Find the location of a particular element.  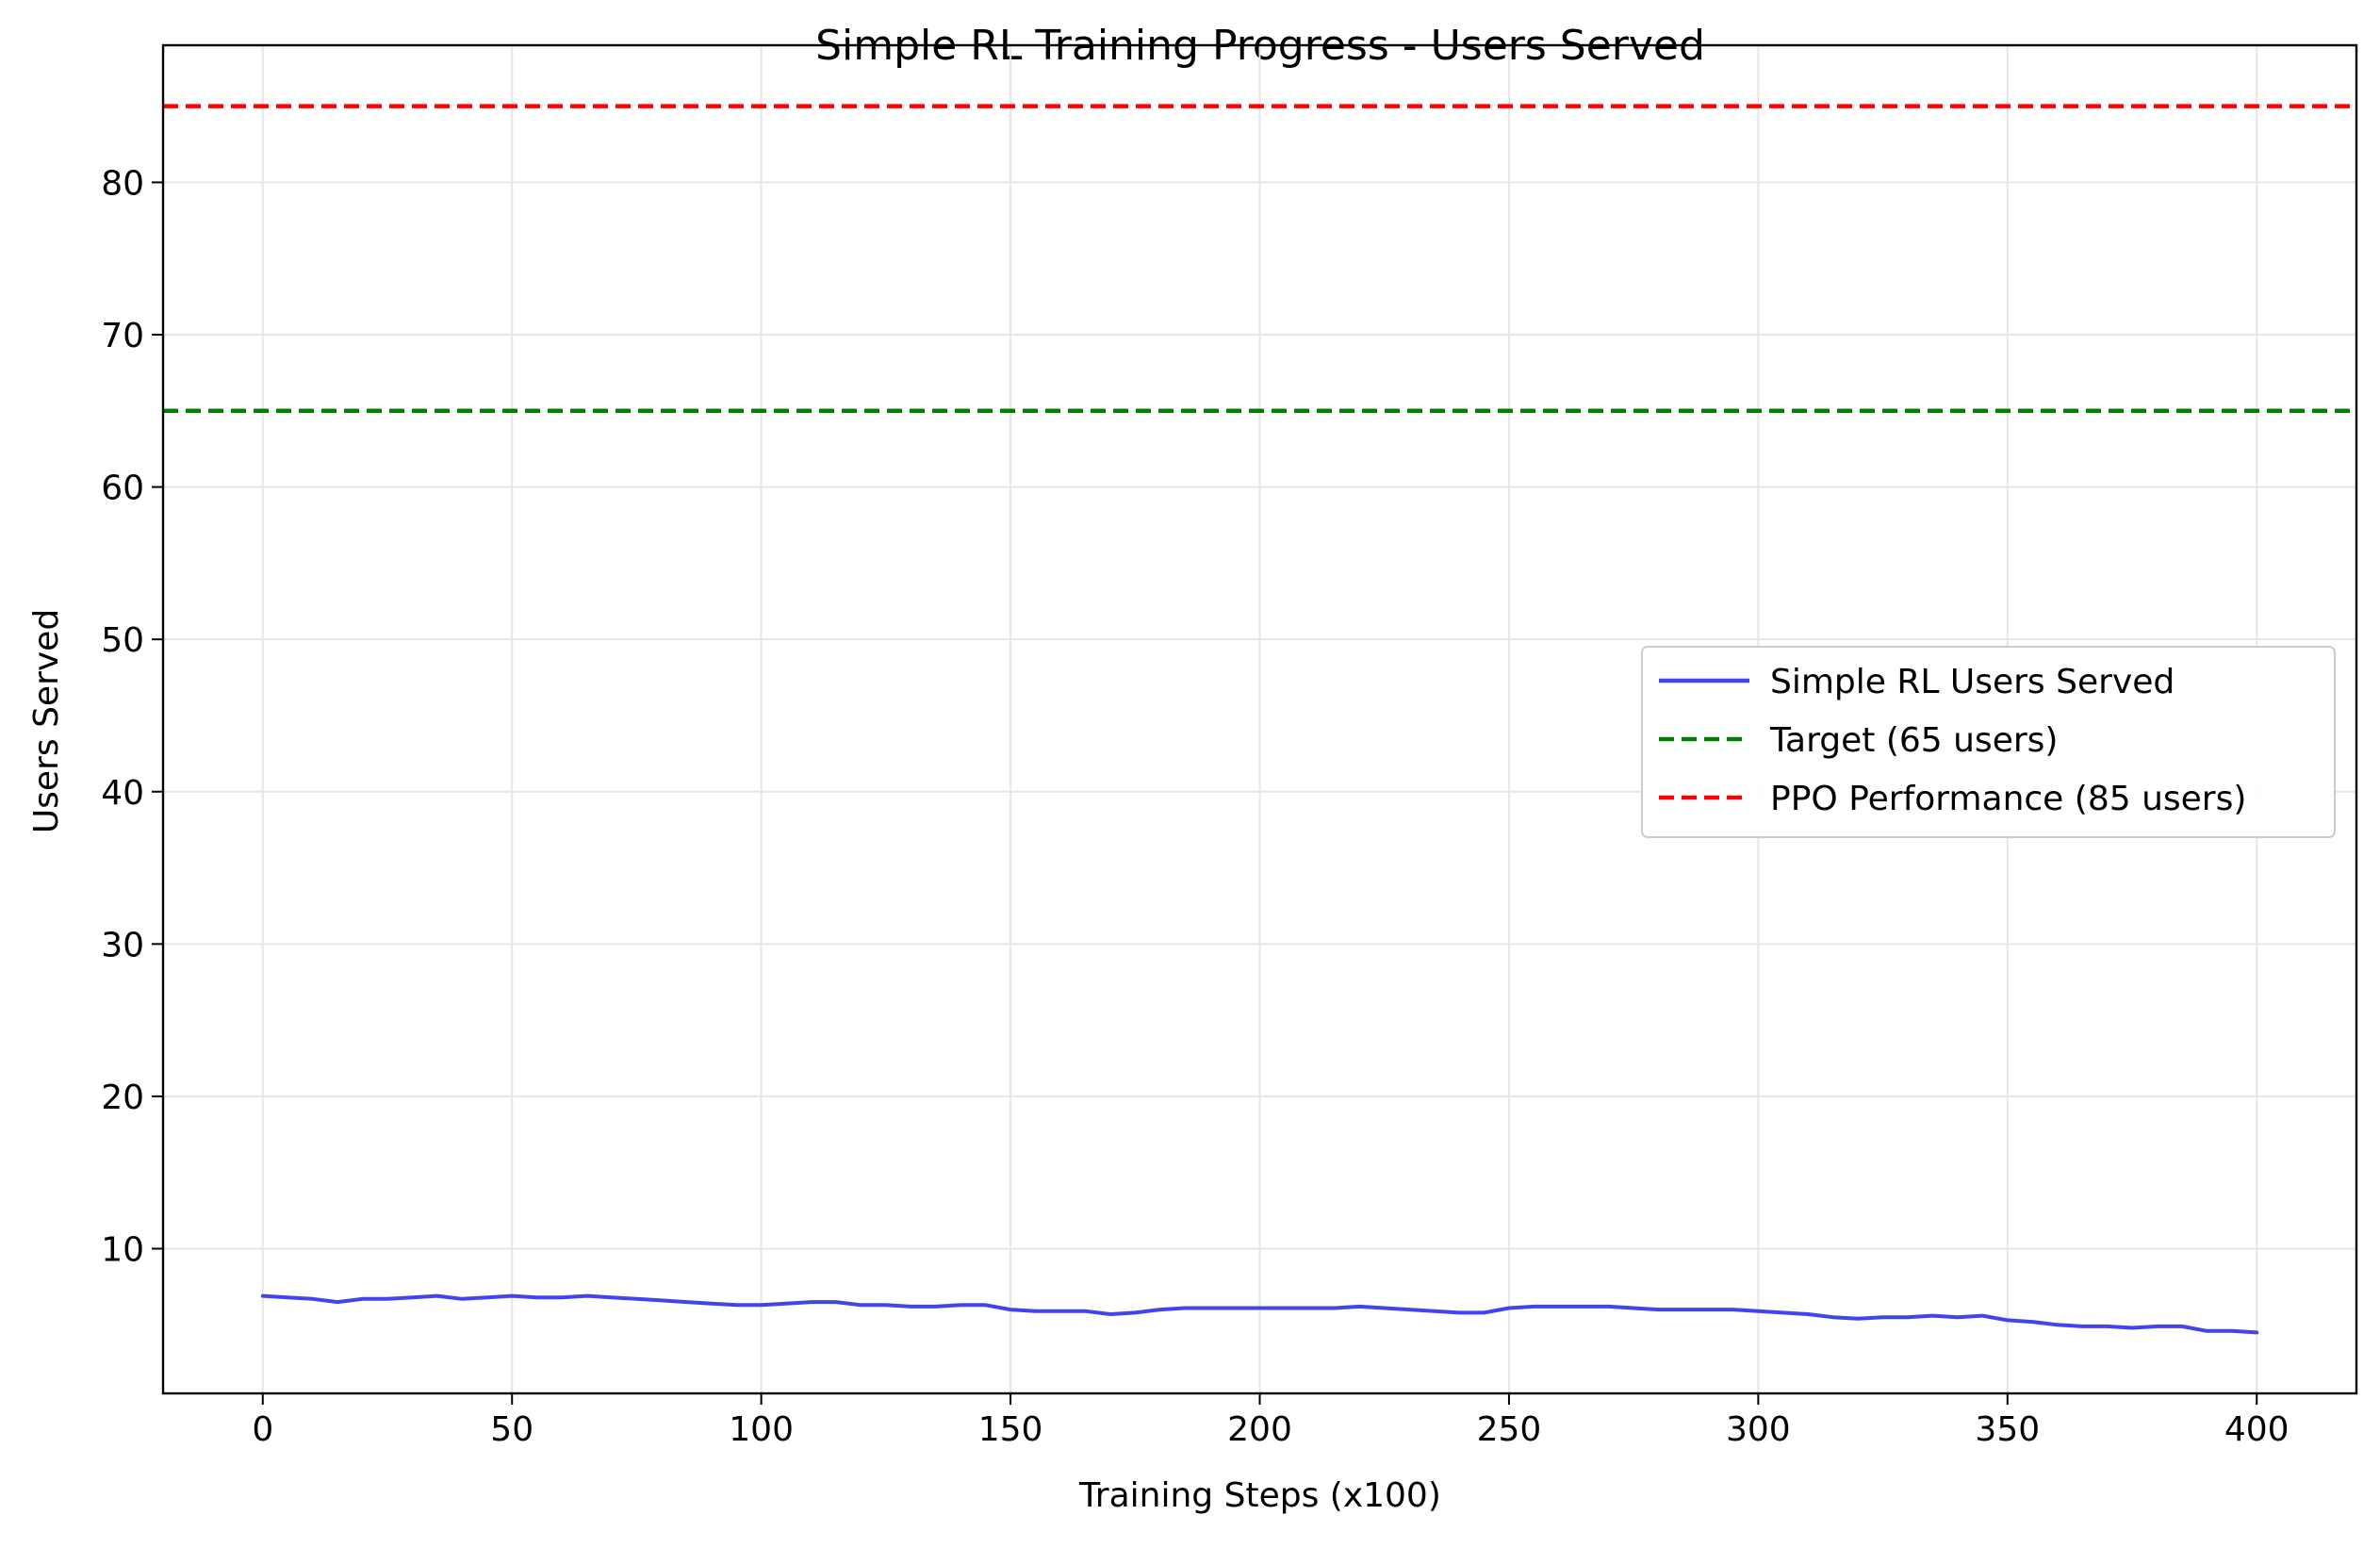

legend-box is located at coordinates (1988, 742).